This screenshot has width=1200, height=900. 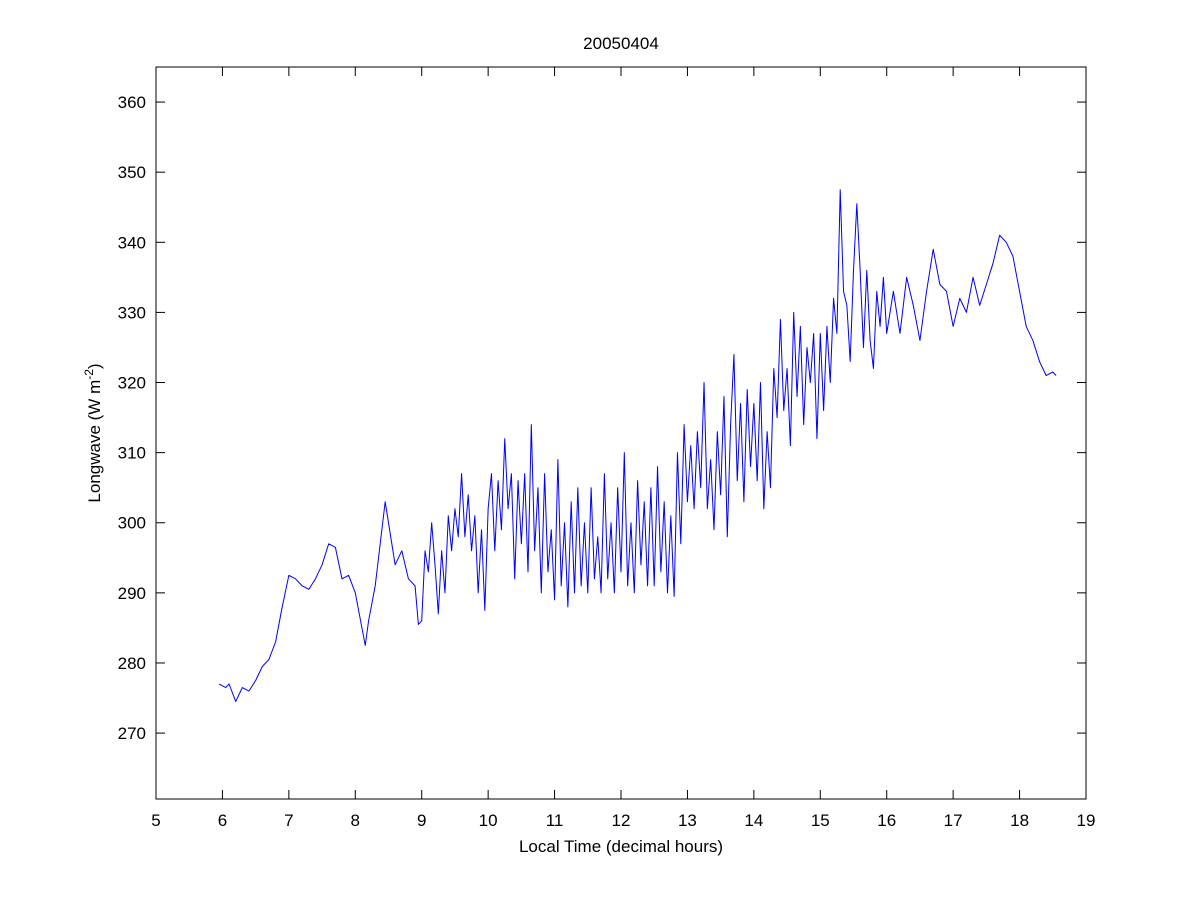 I want to click on x-axis-label: Local Time (decimal hours), so click(x=621, y=846).